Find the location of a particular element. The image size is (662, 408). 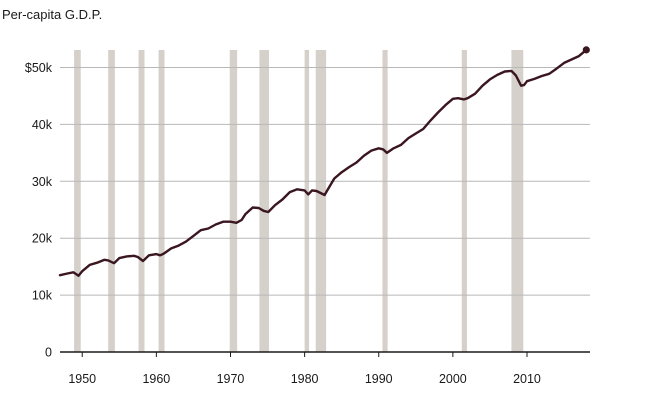

y-axis-tick-labels: 0 10k 20k 30k 40k $50k is located at coordinates (39, 210).